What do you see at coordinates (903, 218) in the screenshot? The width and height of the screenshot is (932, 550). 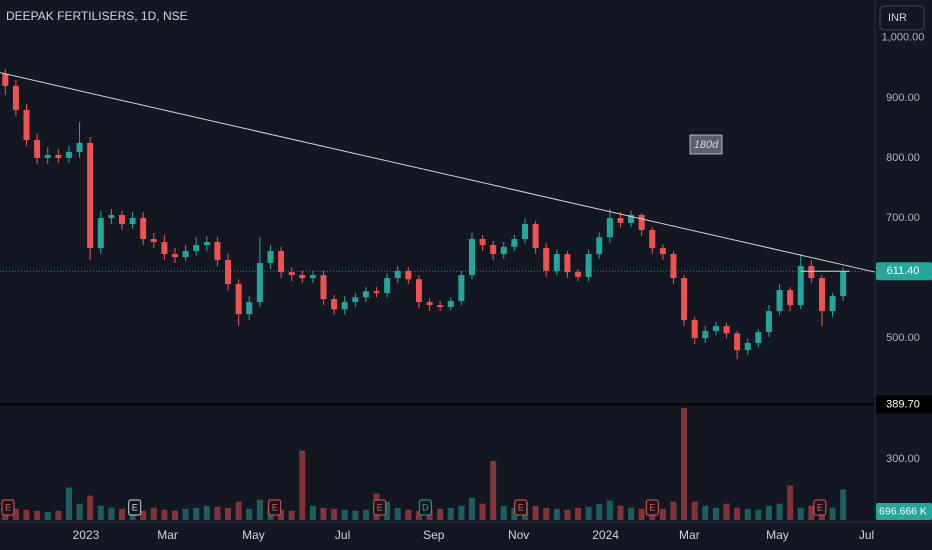 I see `y-tick-label: 700.00` at bounding box center [903, 218].